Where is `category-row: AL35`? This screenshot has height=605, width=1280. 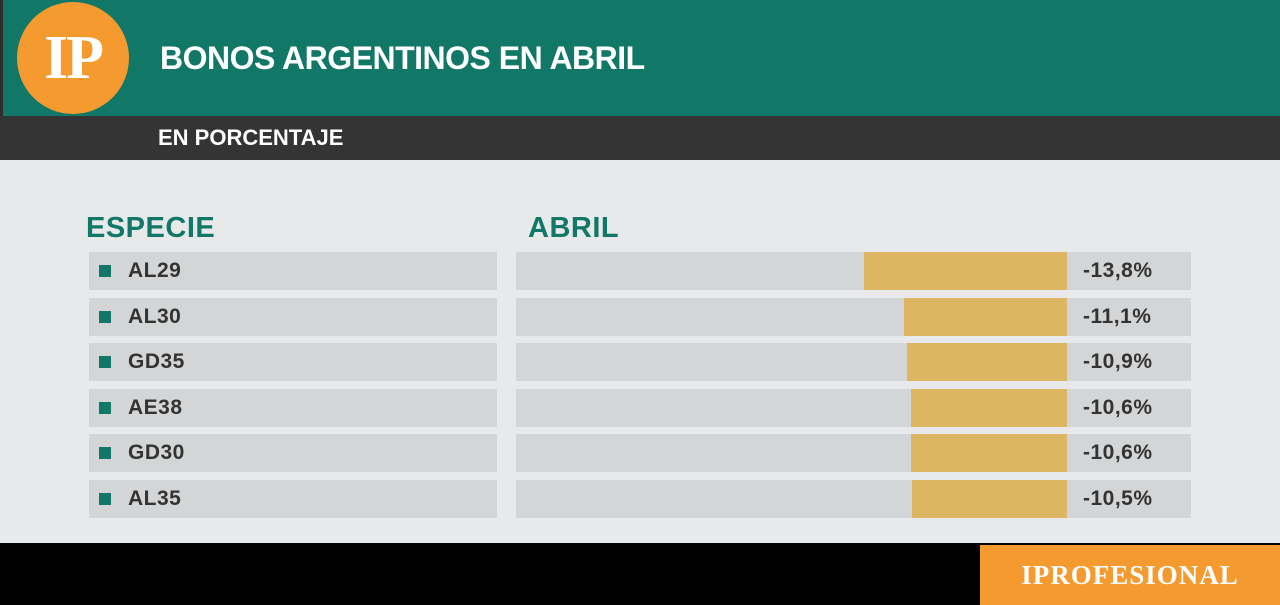 category-row: AL35 is located at coordinates (293, 499).